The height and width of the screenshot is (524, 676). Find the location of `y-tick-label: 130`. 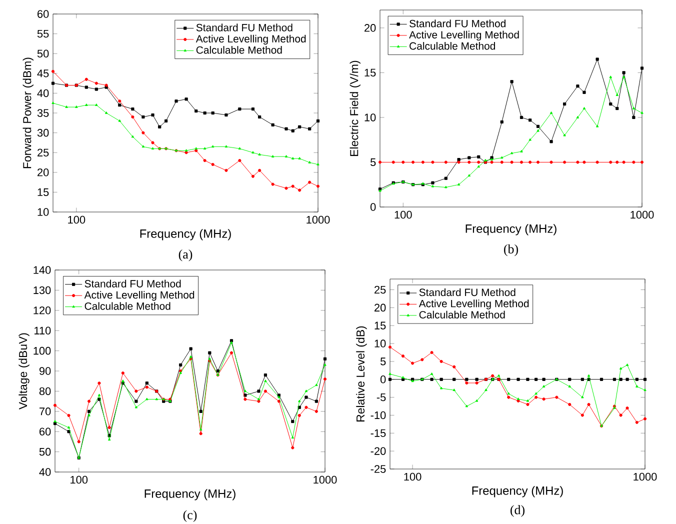

y-tick-label: 130 is located at coordinates (42, 290).